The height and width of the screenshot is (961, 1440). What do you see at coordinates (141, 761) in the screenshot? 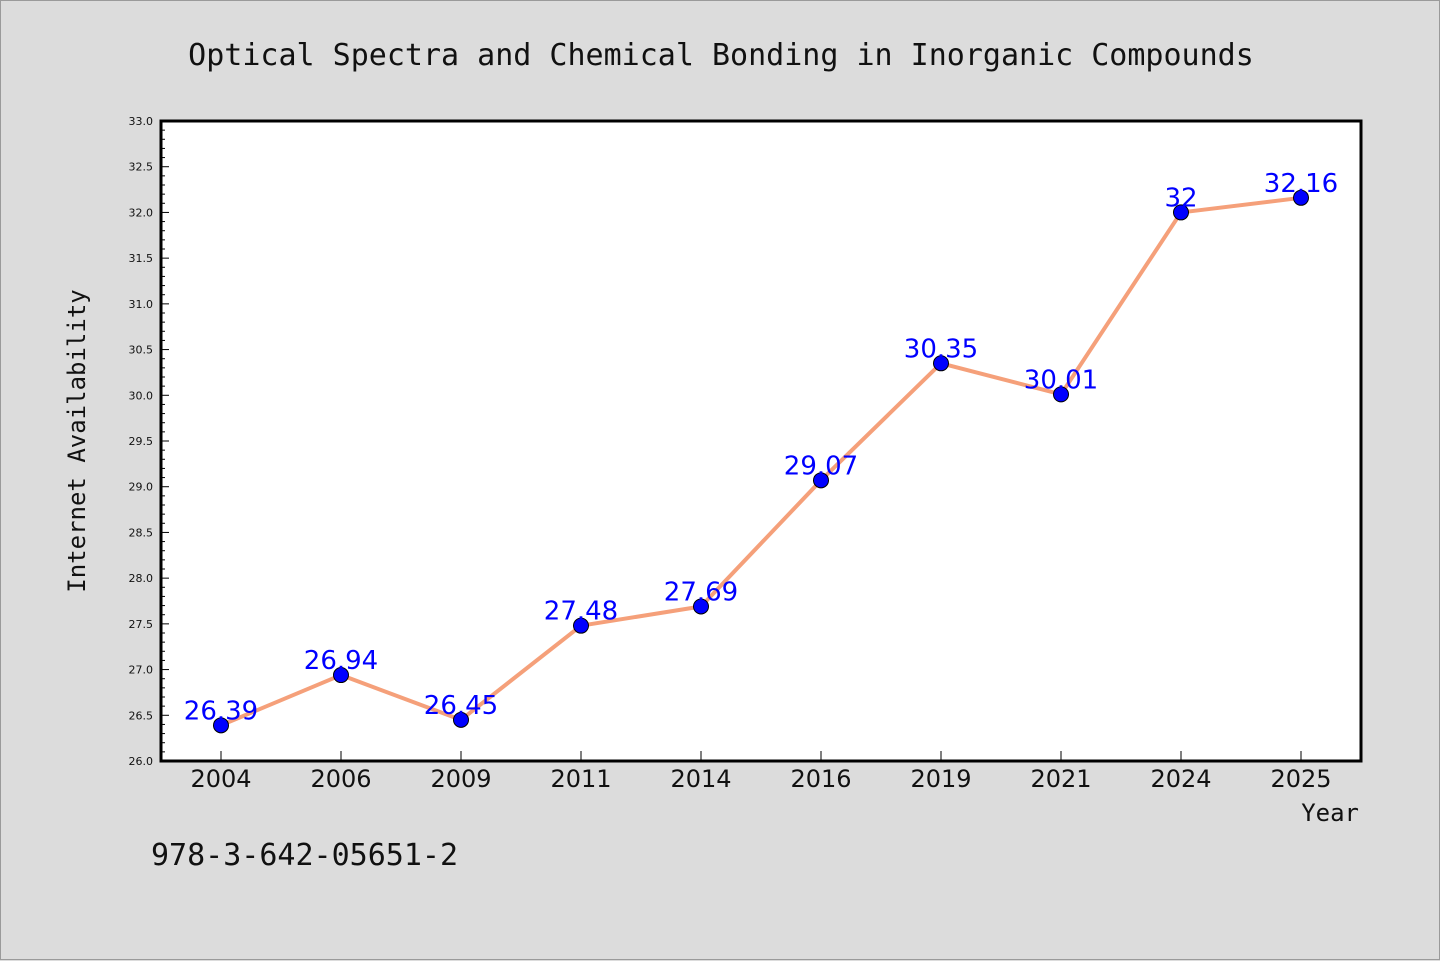
I see `y-tick-label: 26.0` at bounding box center [141, 761].